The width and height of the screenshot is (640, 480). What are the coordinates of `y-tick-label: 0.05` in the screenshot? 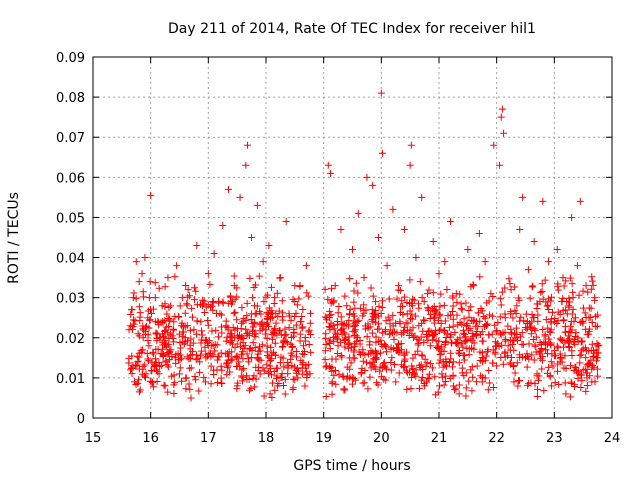 It's located at (70, 218).